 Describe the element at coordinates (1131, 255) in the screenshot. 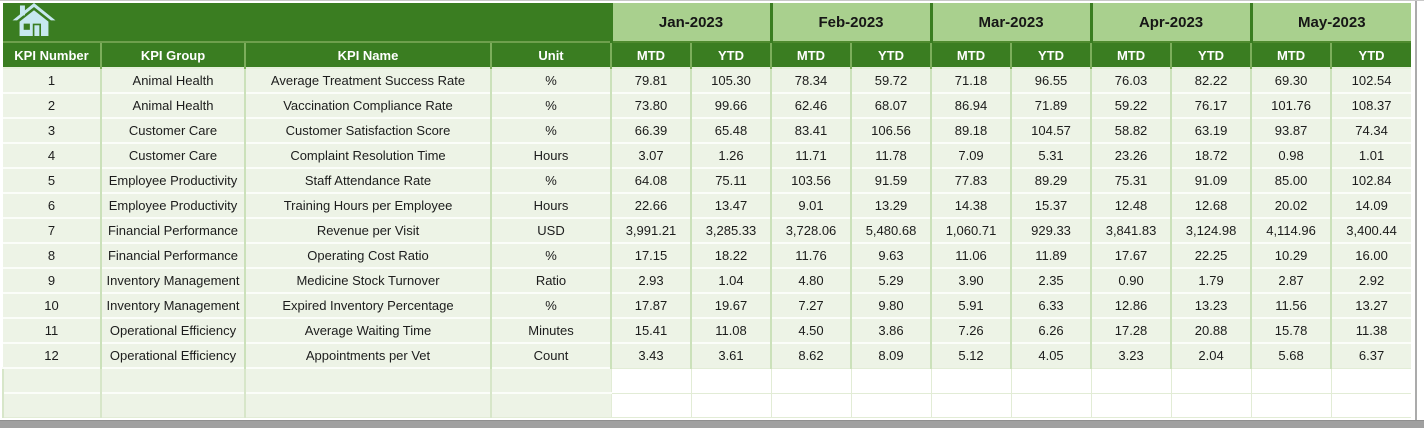

I see `cell-value: 17.67` at that location.